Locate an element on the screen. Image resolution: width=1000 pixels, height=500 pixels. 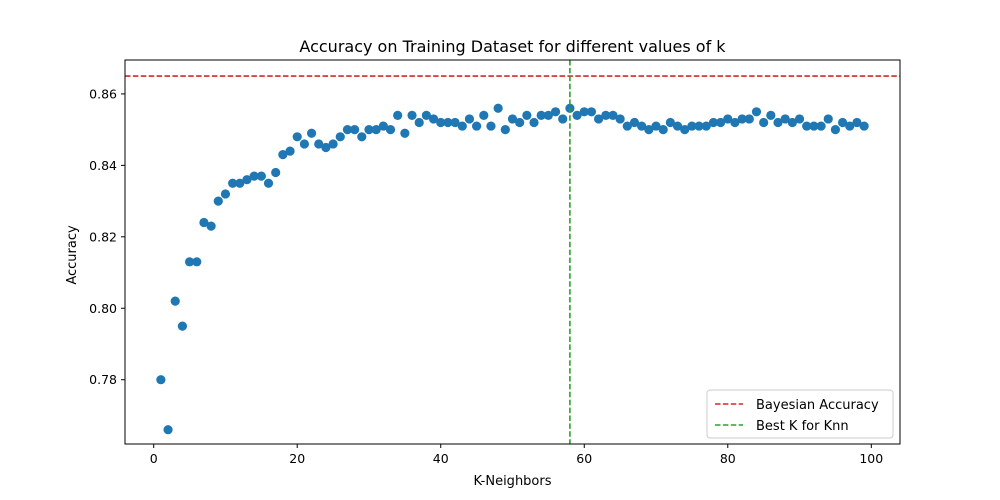
legend-box is located at coordinates (800, 414).